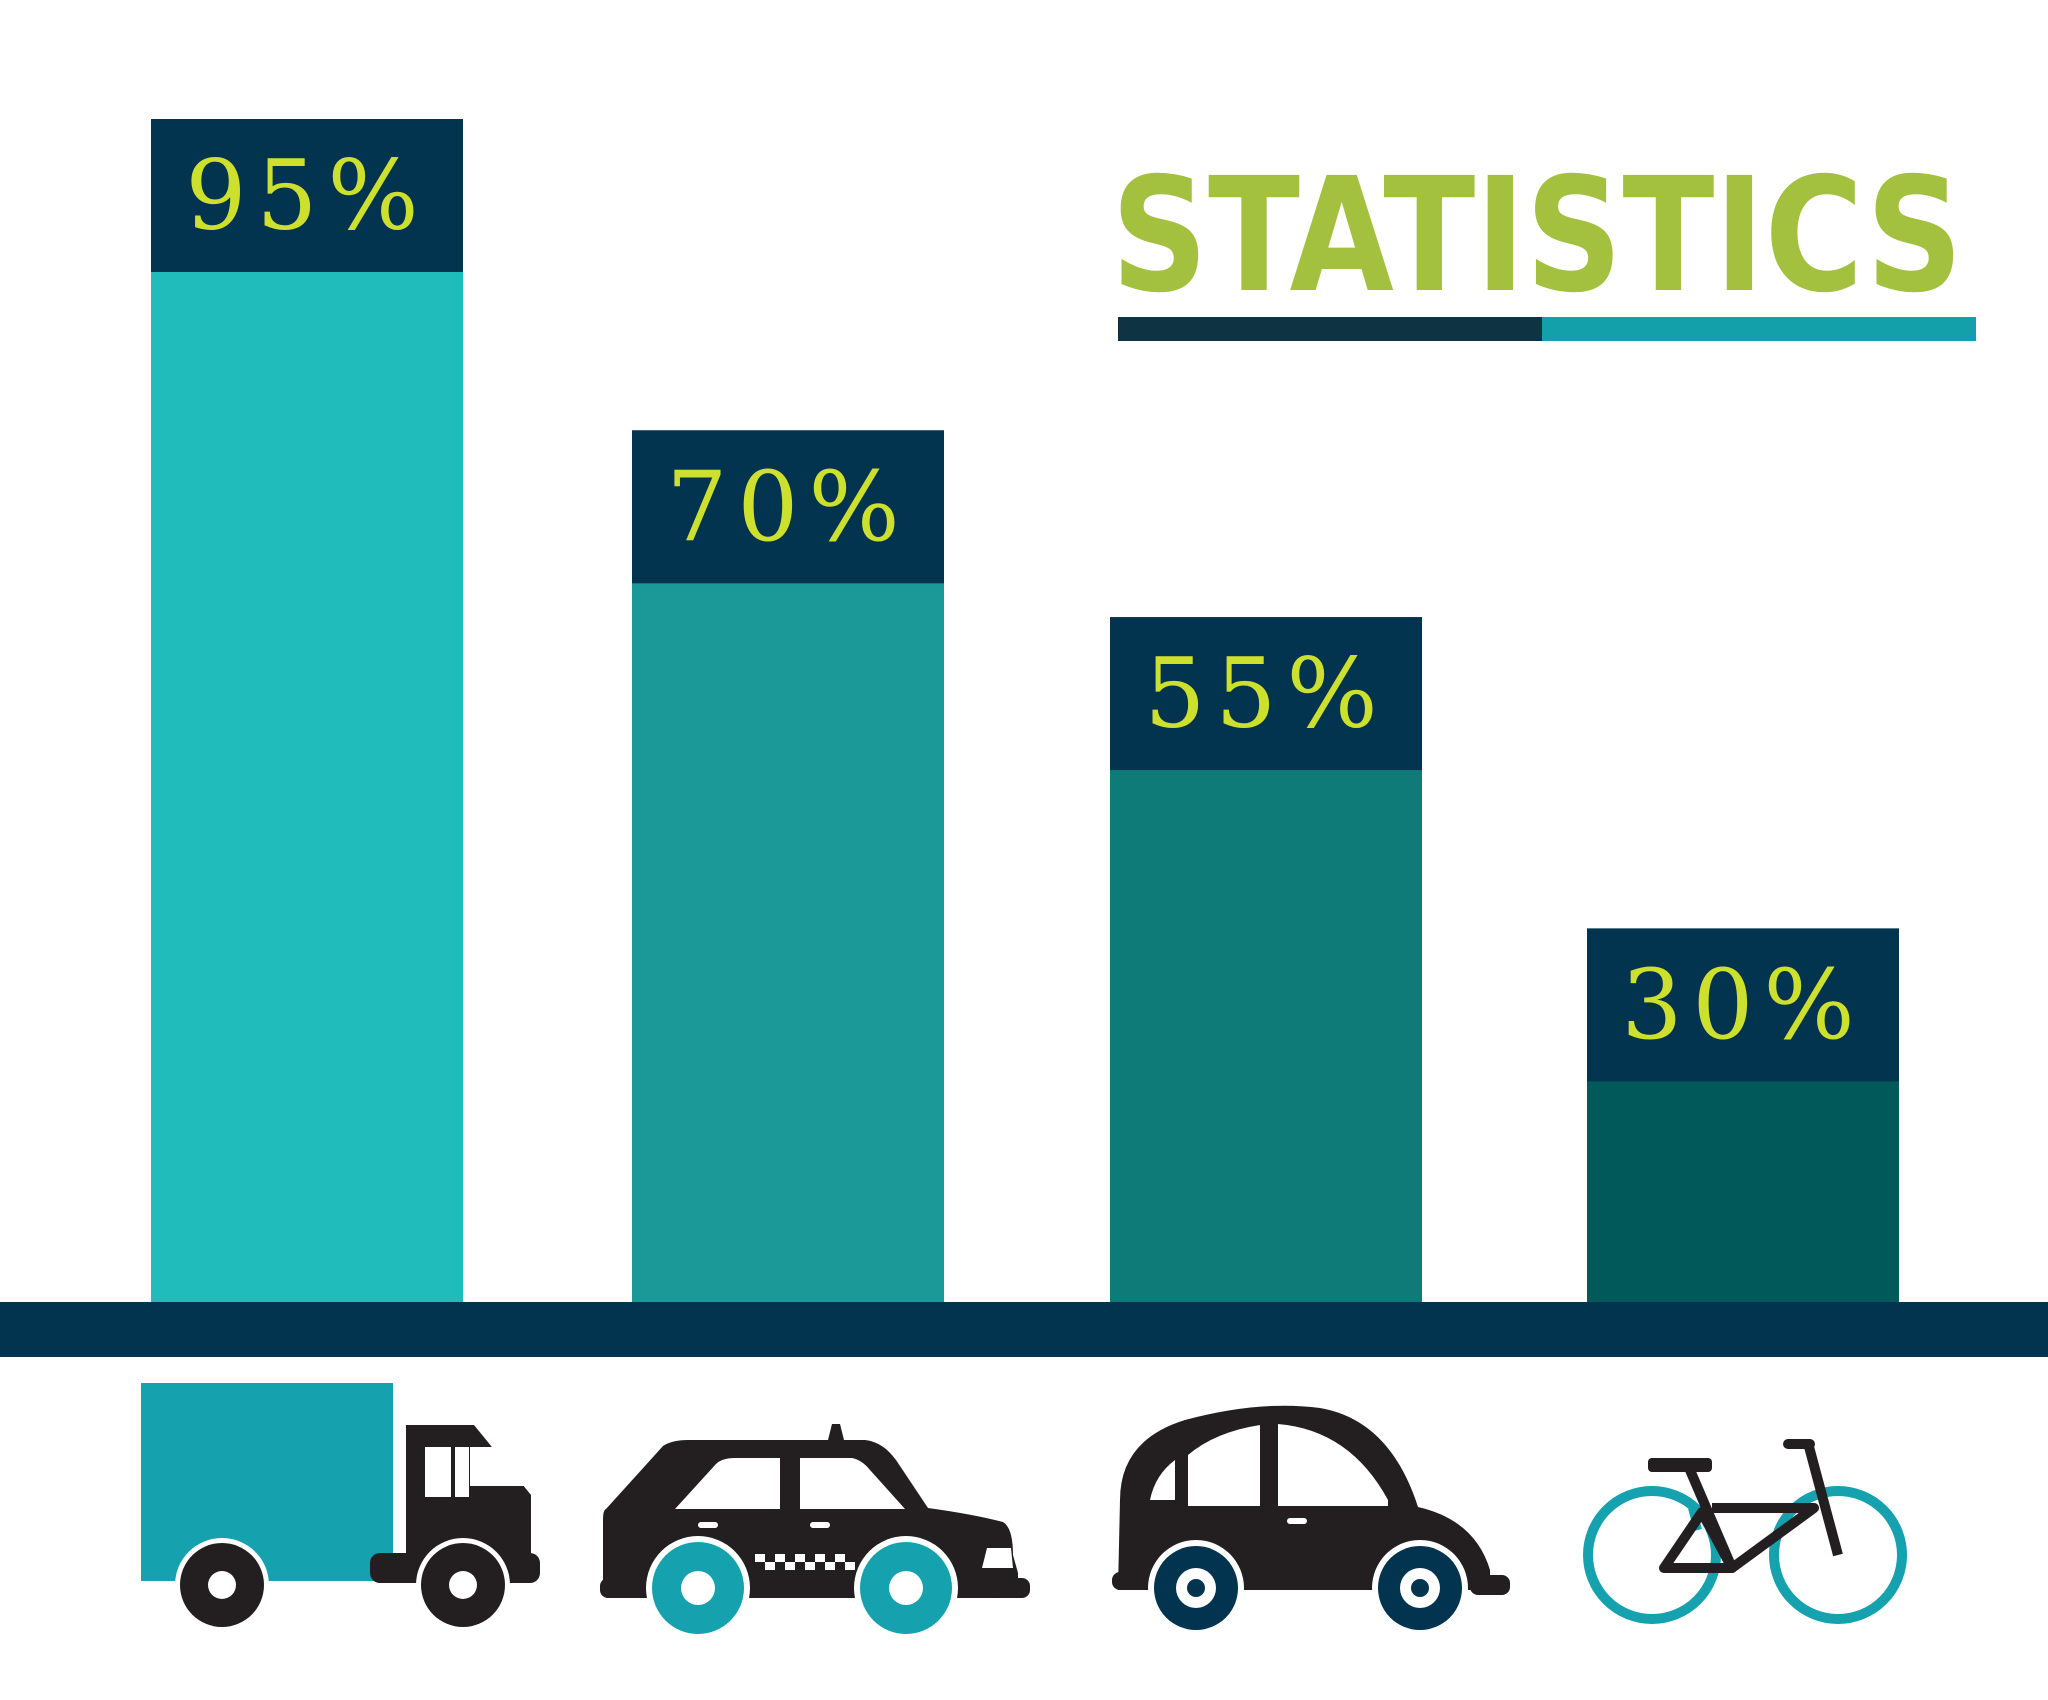 The width and height of the screenshot is (2048, 1700). What do you see at coordinates (1330, 329) in the screenshot?
I see `title-underline-dark` at bounding box center [1330, 329].